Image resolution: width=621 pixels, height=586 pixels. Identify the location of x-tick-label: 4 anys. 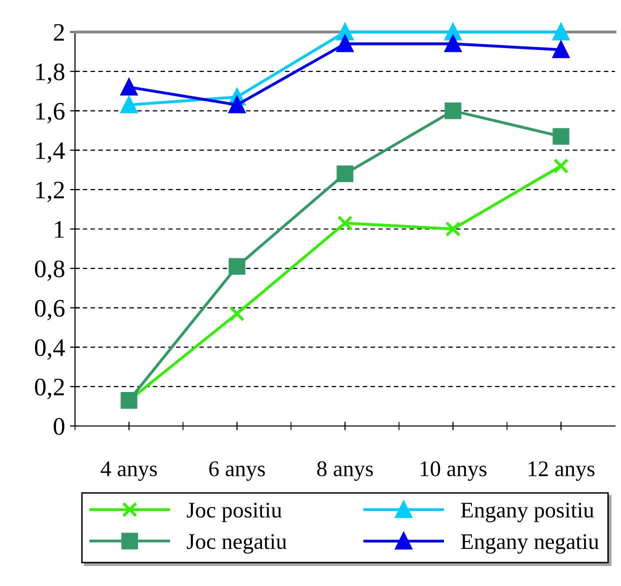
(128, 471).